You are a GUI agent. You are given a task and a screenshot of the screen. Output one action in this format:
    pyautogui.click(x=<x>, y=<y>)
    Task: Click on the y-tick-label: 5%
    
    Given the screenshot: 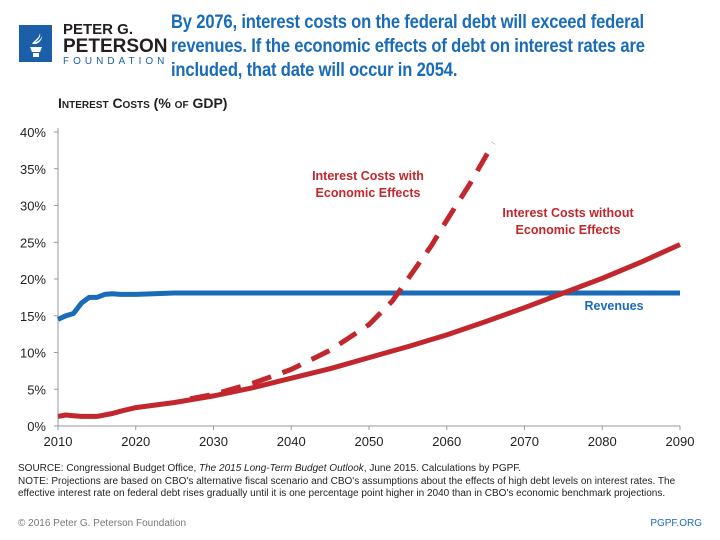 What is the action you would take?
    pyautogui.click(x=36, y=389)
    